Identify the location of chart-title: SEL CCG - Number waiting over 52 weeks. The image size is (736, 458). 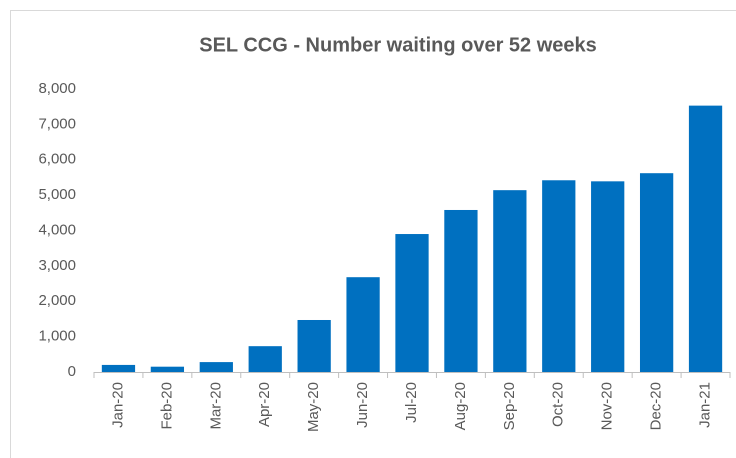
(398, 45).